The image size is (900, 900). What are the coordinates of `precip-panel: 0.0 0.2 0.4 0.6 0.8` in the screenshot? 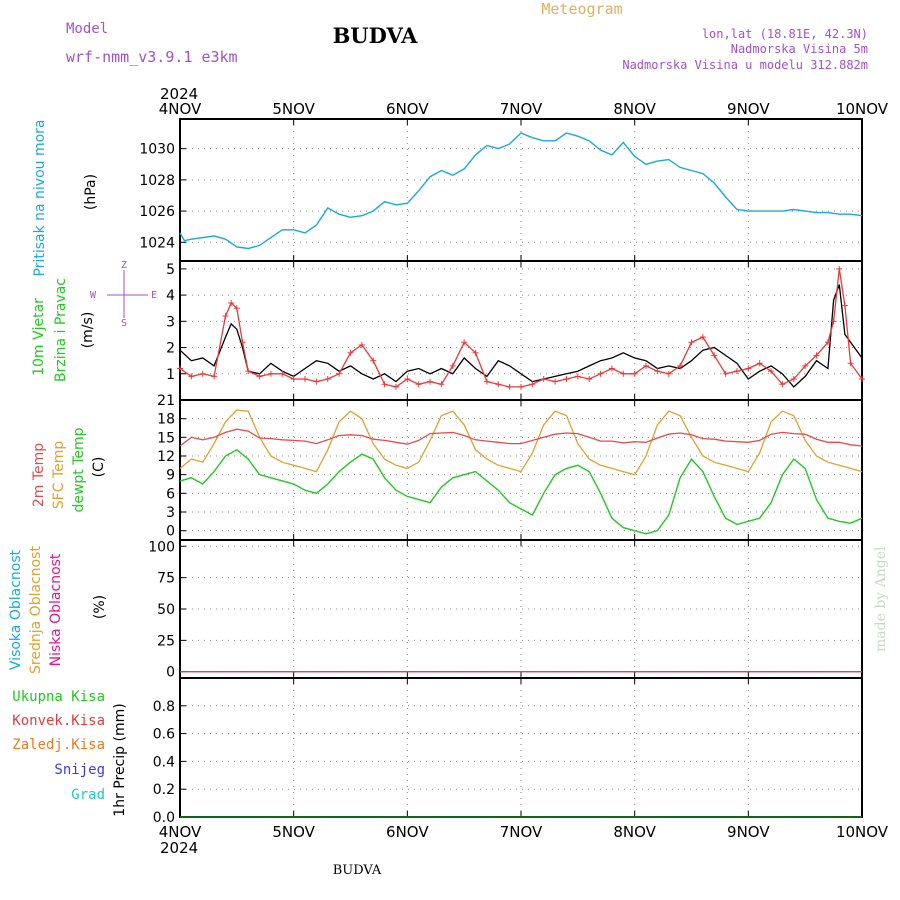 It's located at (508, 751).